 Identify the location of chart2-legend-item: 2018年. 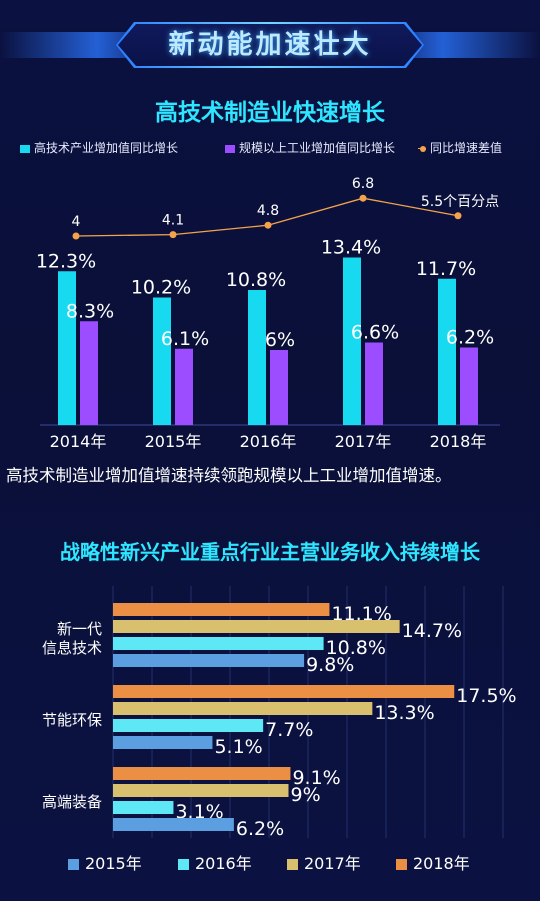
(433, 862).